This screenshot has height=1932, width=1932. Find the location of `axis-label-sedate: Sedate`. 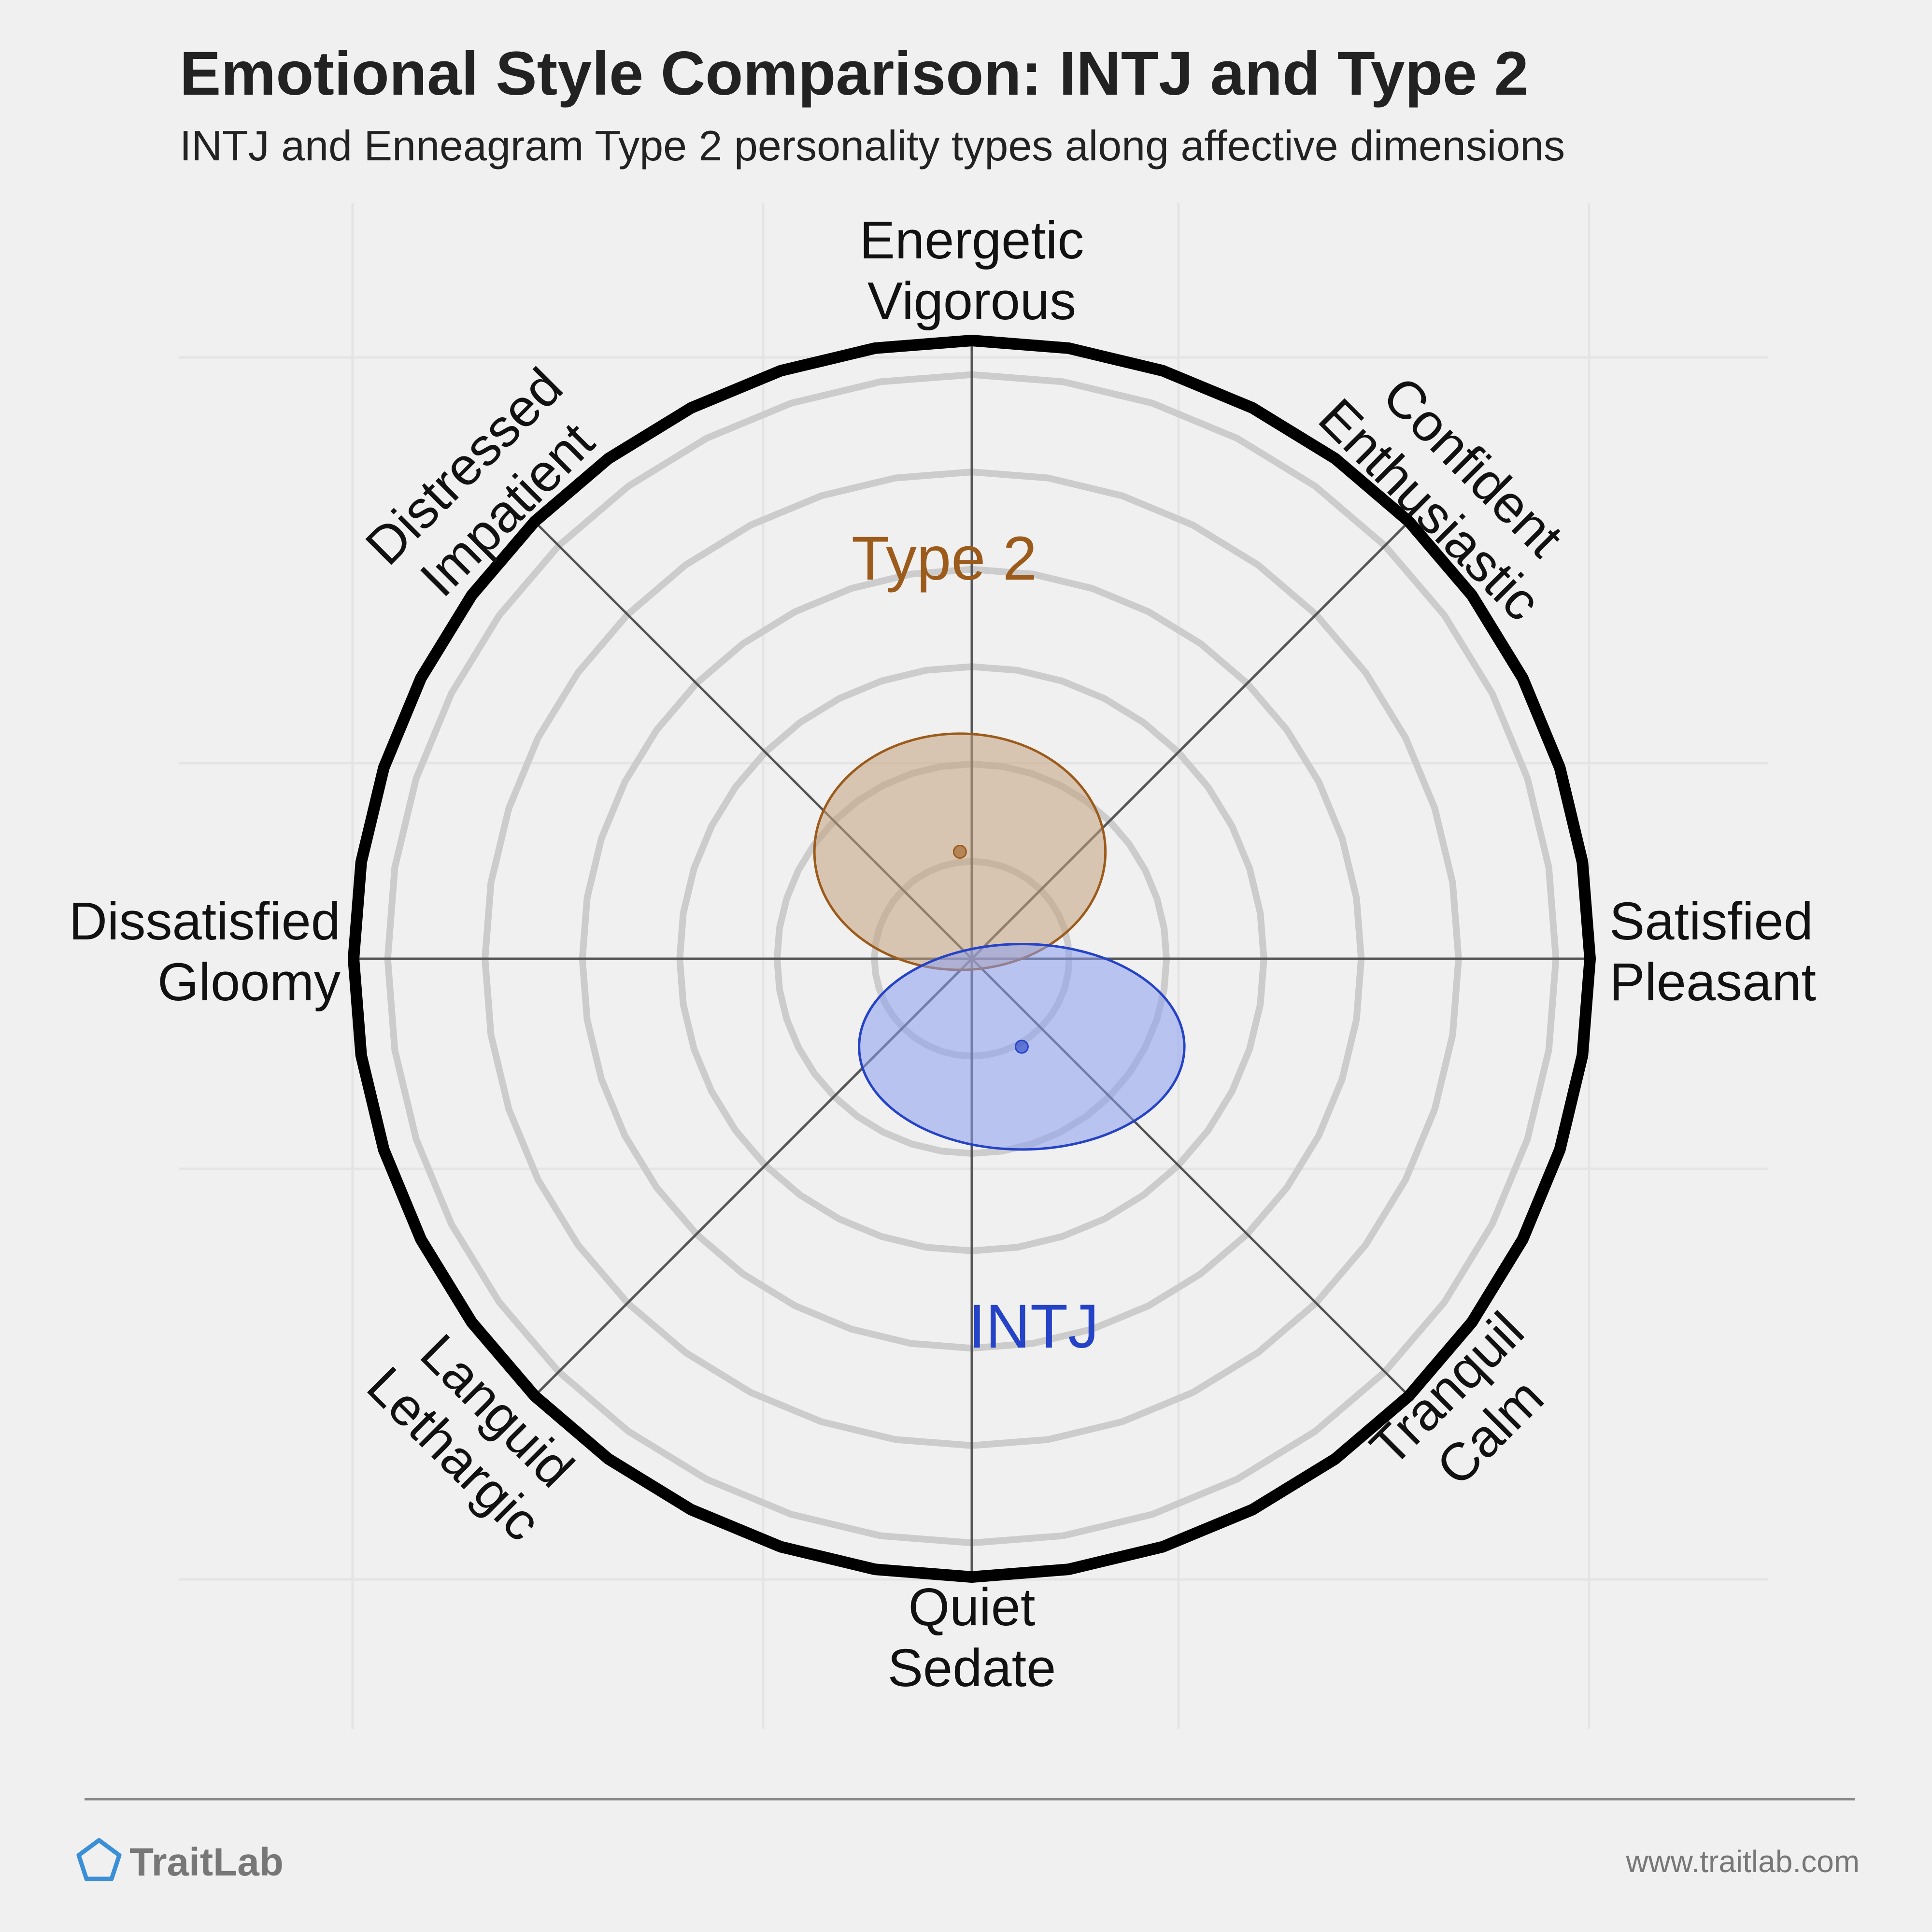

axis-label-sedate: Sedate is located at coordinates (972, 1668).